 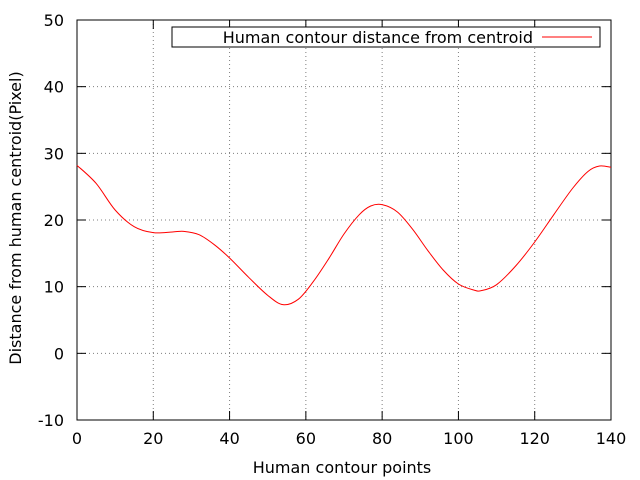 I want to click on y-axis-label: Distance from human centroid(Pixel), so click(x=15, y=217).